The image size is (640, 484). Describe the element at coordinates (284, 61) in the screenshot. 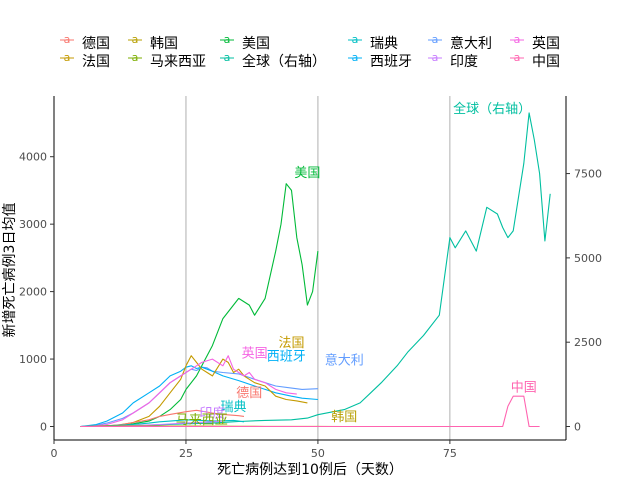

I see `legend-label: 全球（右轴）` at that location.